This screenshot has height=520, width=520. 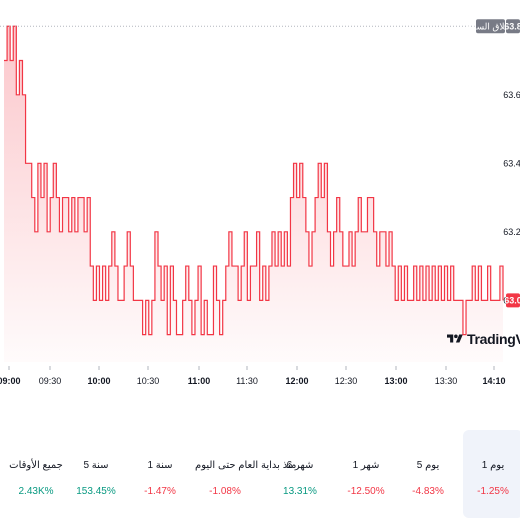 What do you see at coordinates (493, 491) in the screenshot?
I see `period-change-value: -1.25%` at bounding box center [493, 491].